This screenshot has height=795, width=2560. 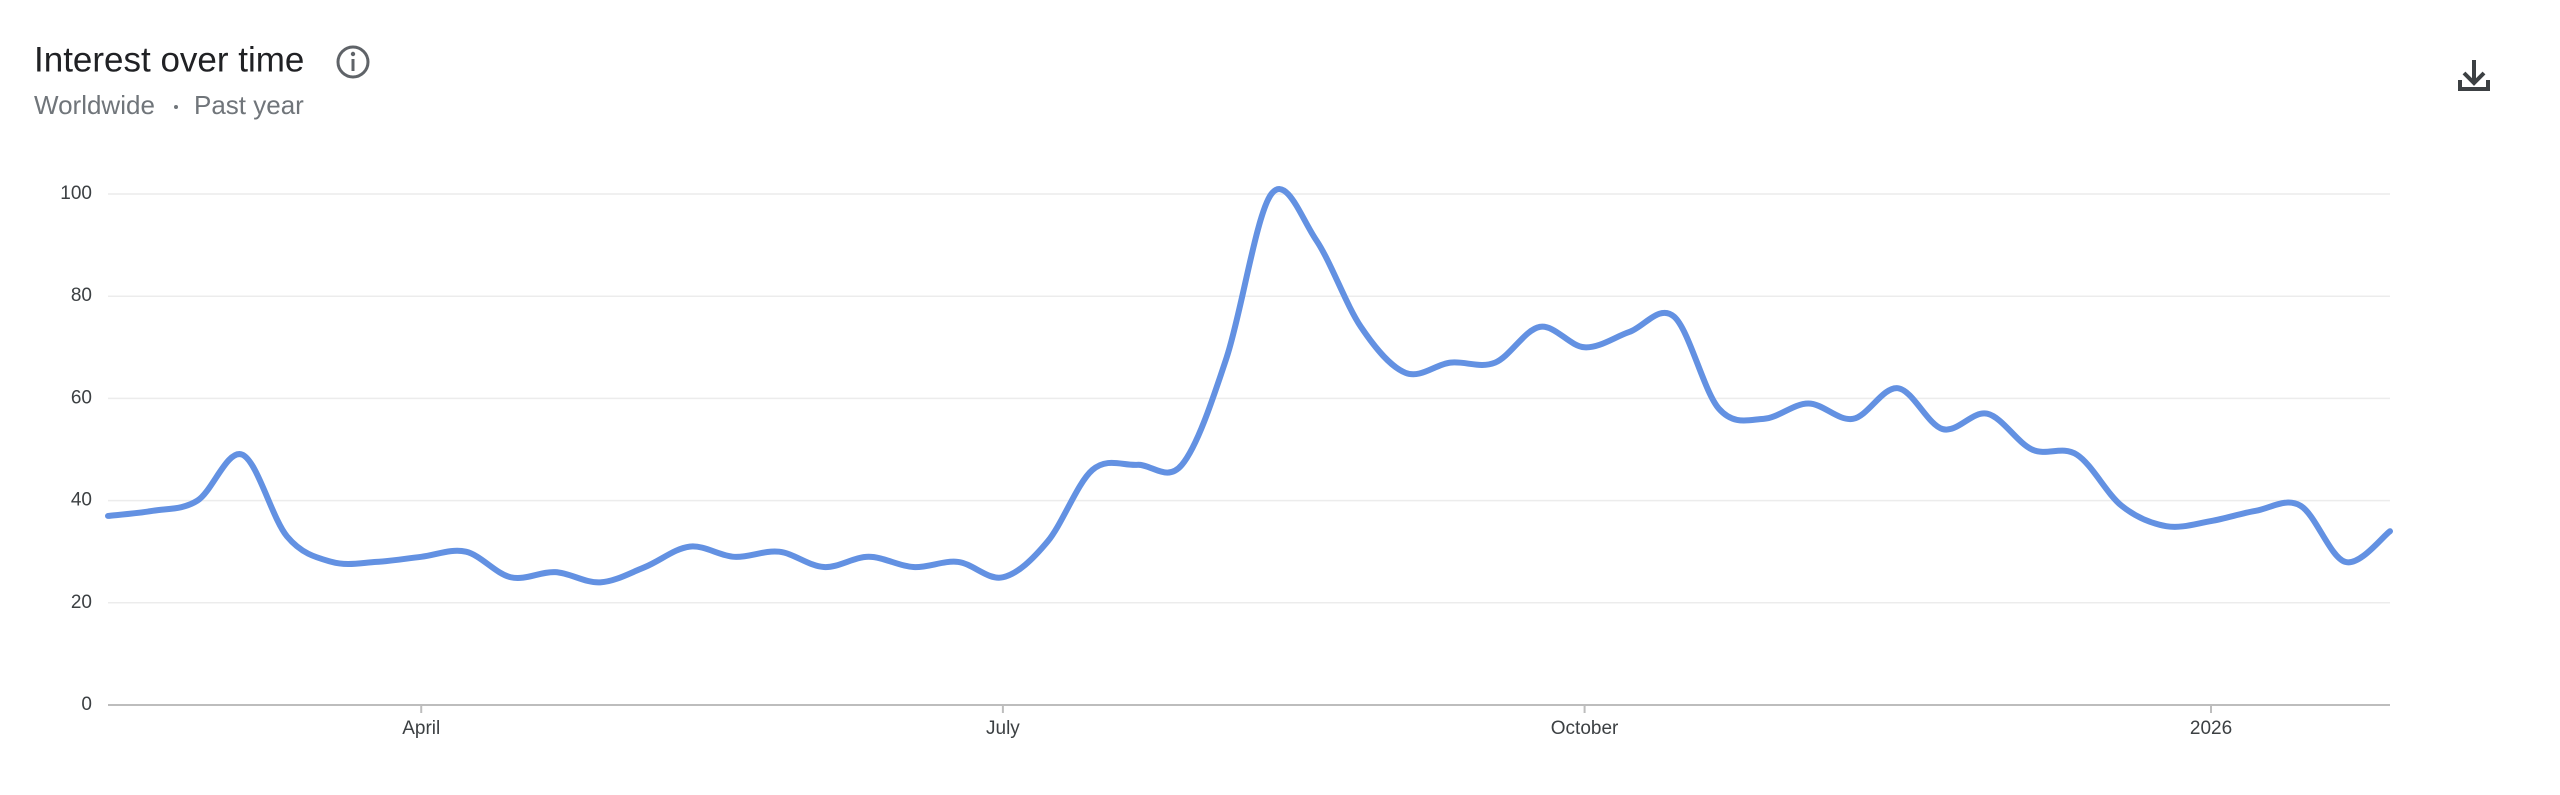 What do you see at coordinates (81, 500) in the screenshot?
I see `y-tick-label: 40` at bounding box center [81, 500].